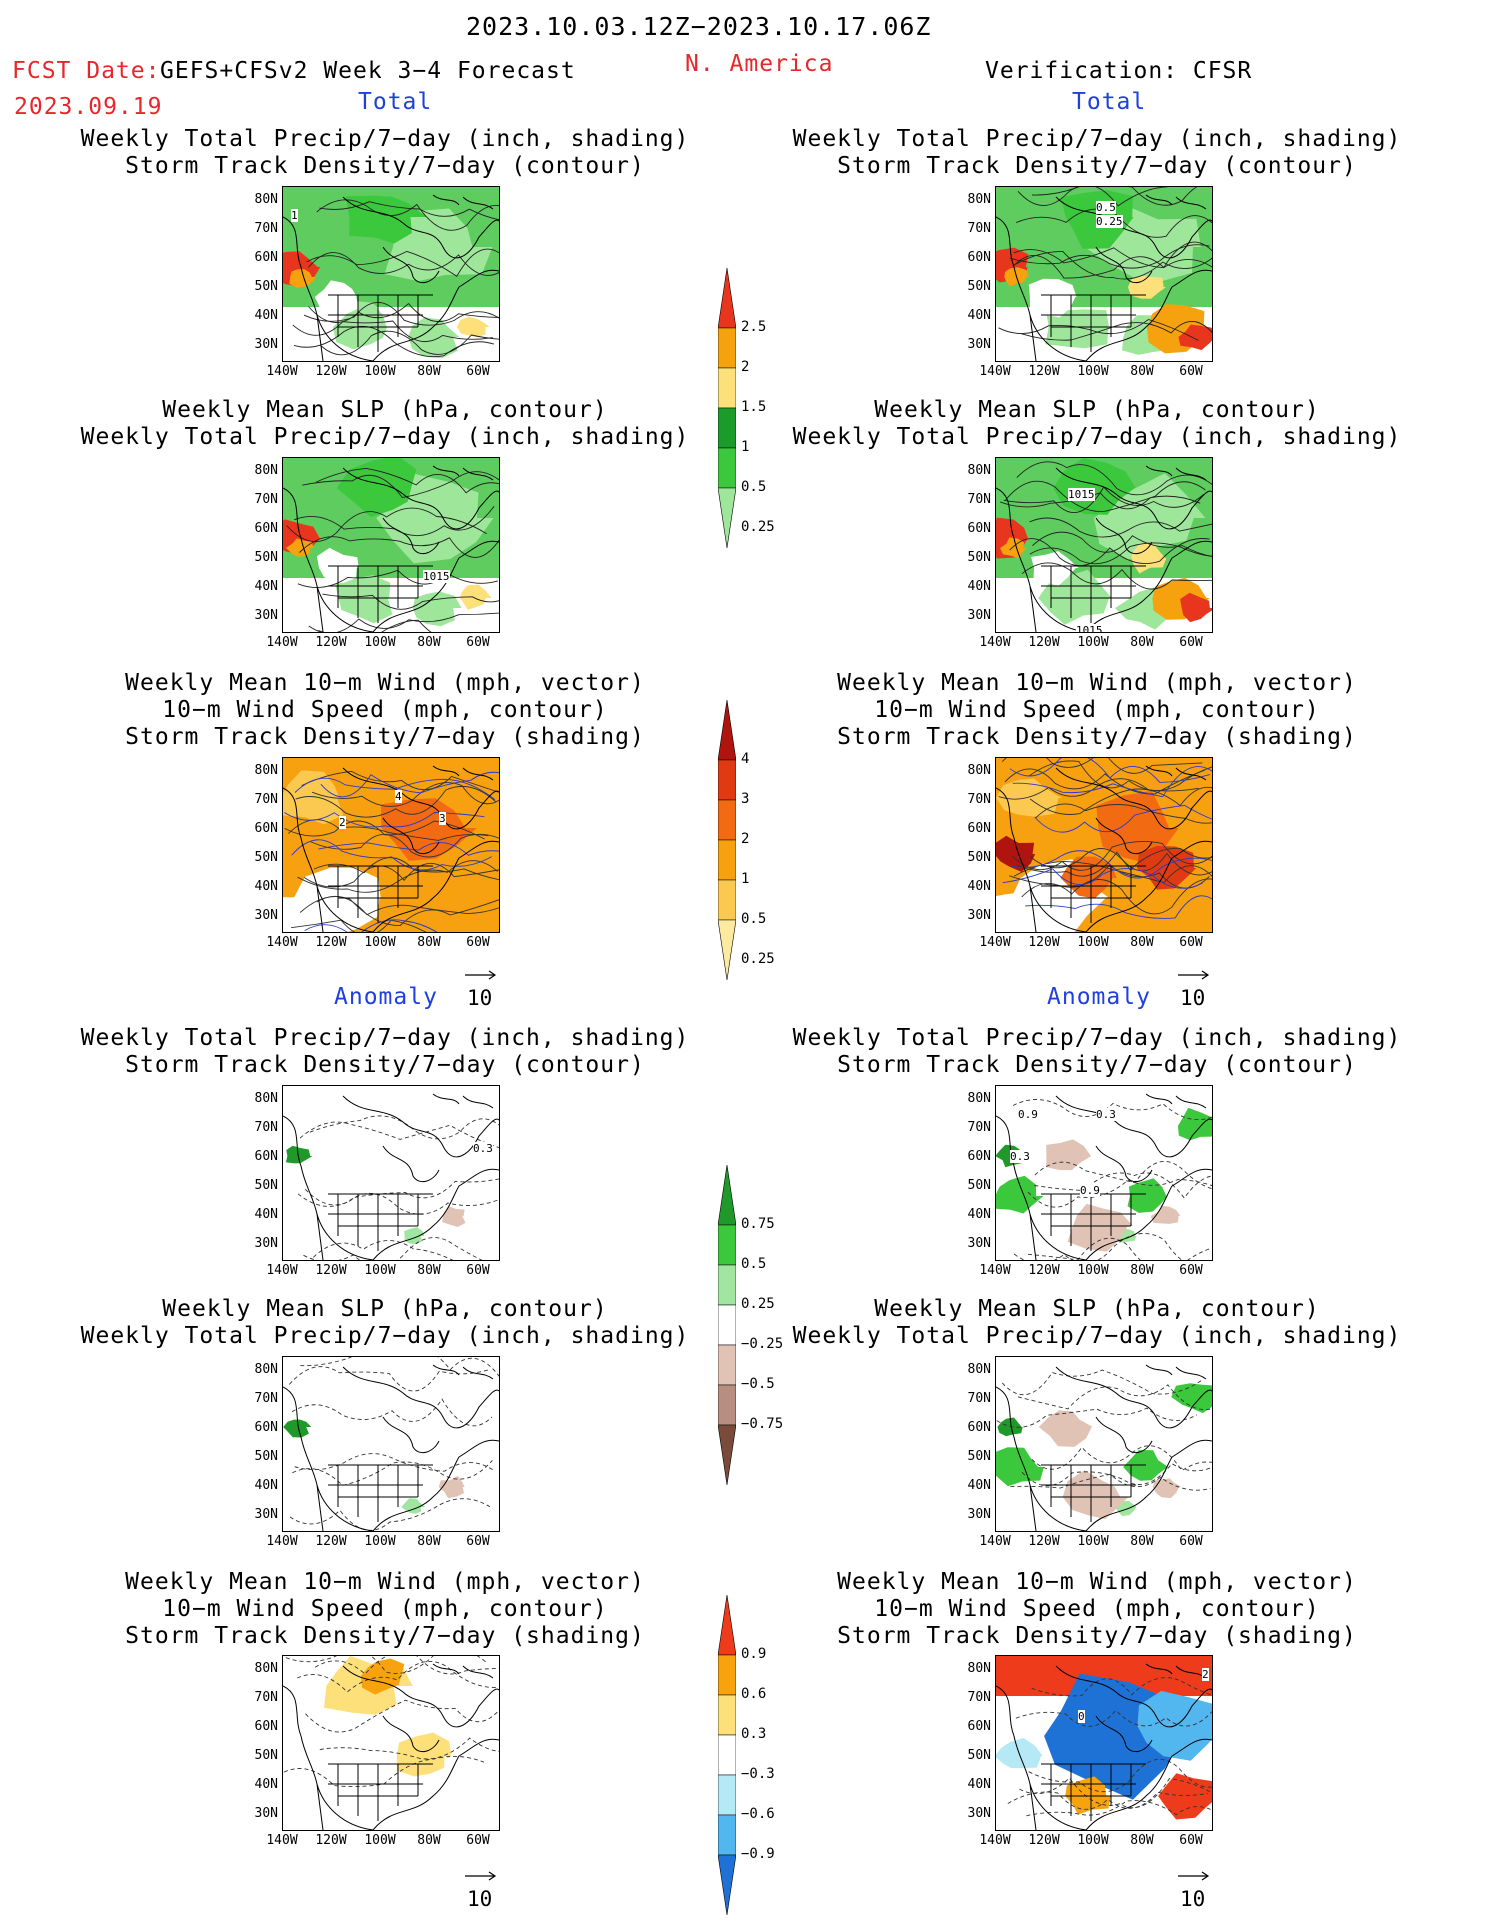  I want to click on lat-tick-label: 60N, so click(979, 257).